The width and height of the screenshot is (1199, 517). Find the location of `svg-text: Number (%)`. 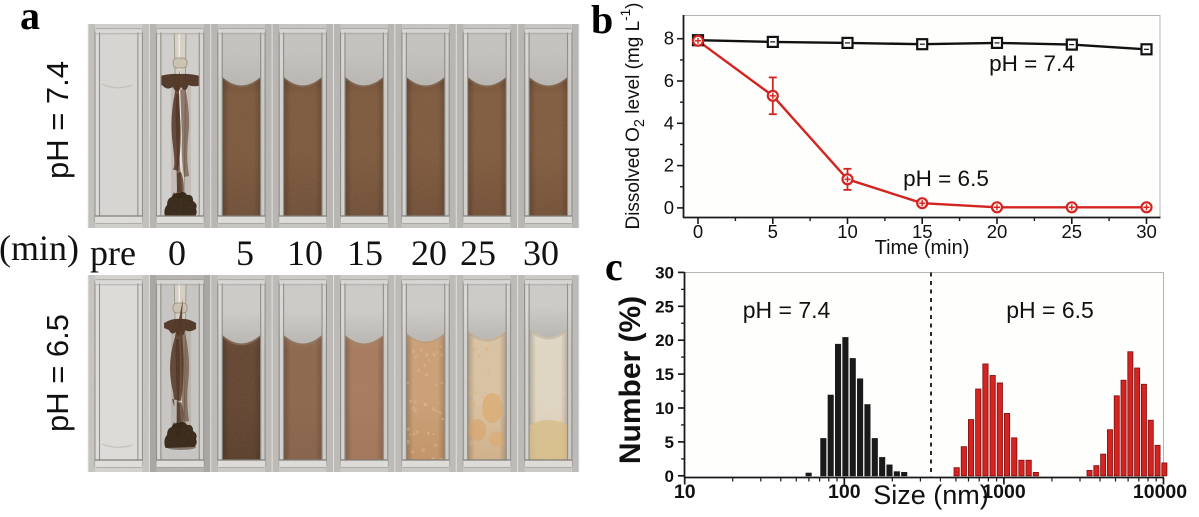

svg-text: Number (%) is located at coordinates (630, 380).